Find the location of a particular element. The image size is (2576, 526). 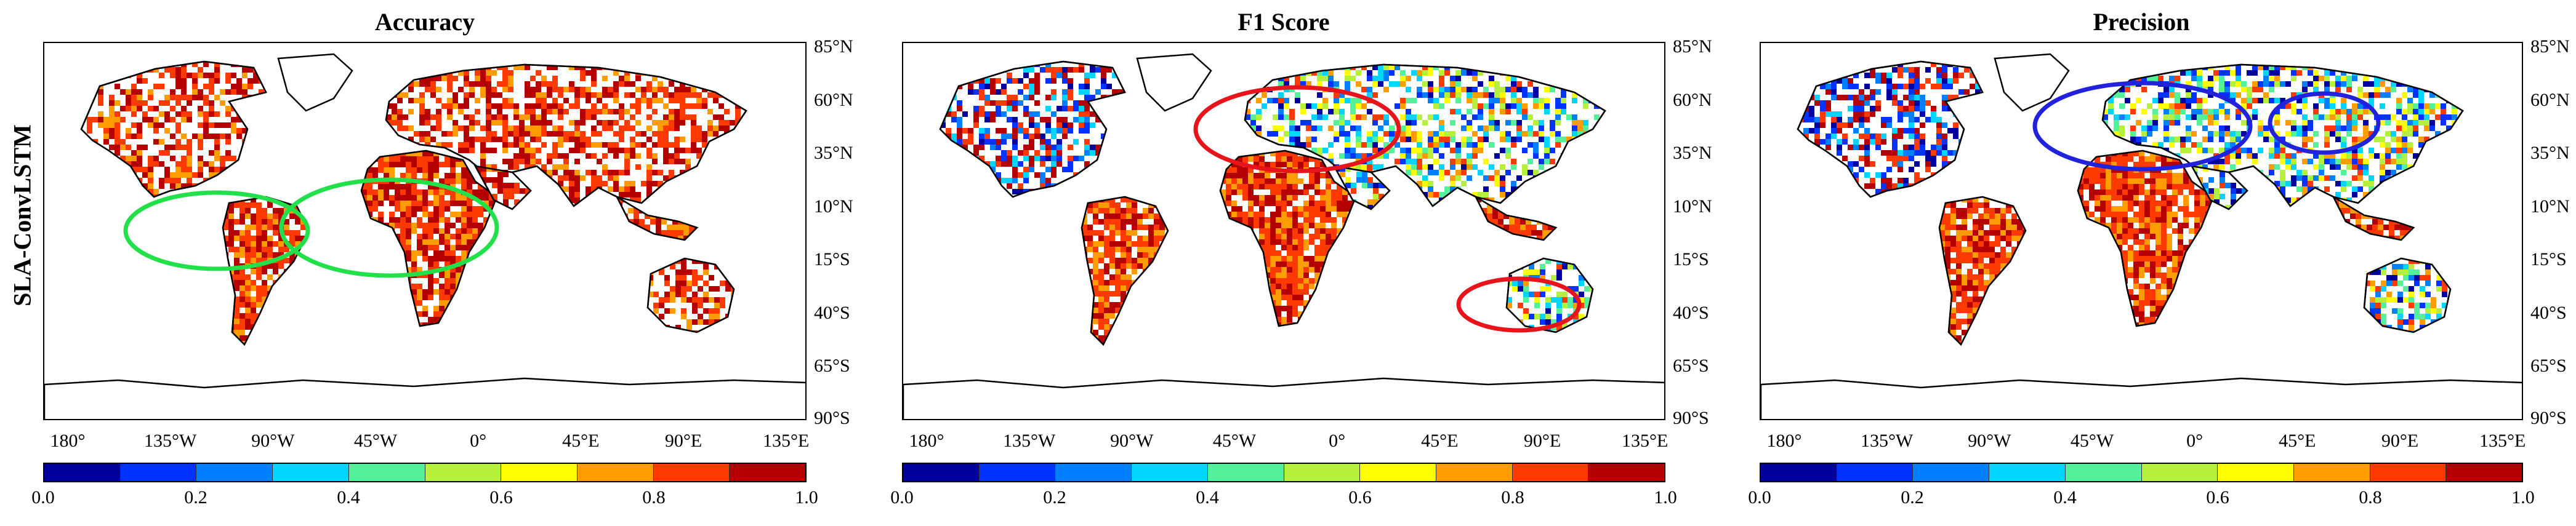

latitude-label: 85°N is located at coordinates (2550, 47).